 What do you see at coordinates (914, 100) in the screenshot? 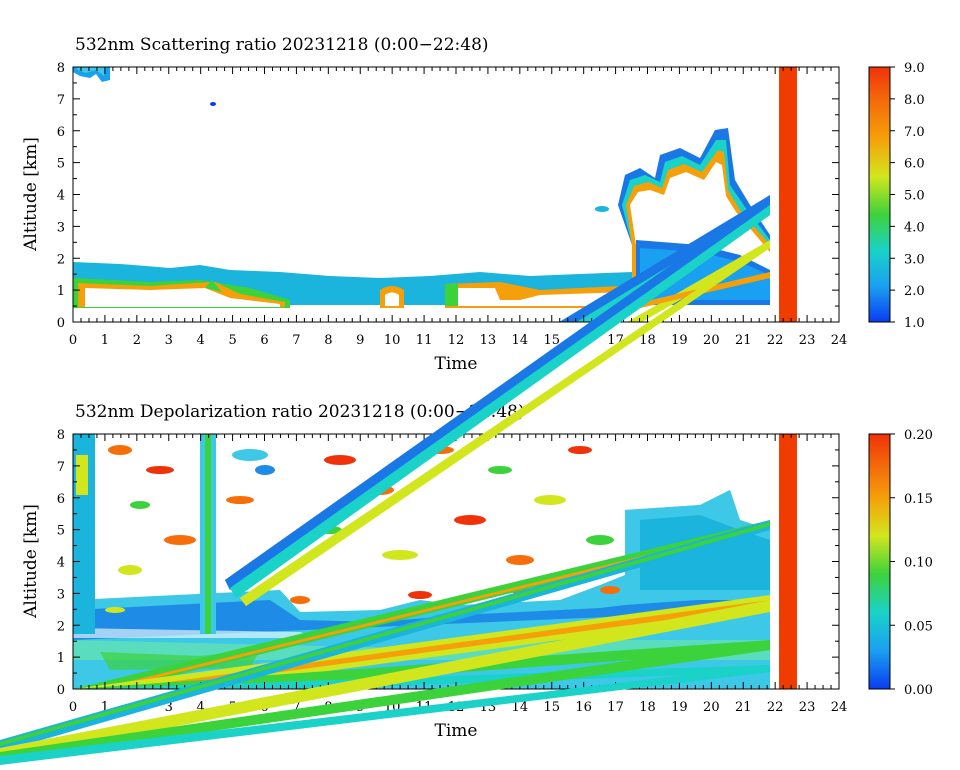
I see `colorbar-tick-label: 8.0` at bounding box center [914, 100].